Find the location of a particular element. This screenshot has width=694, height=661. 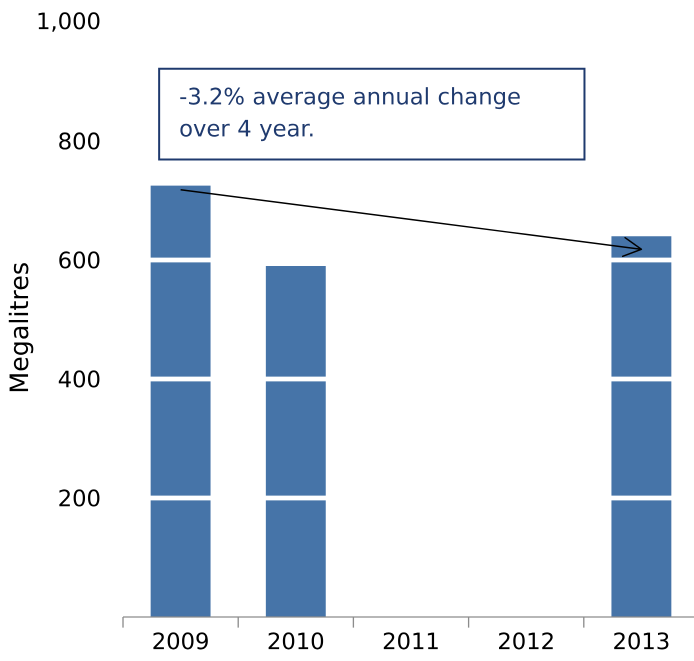

y-tick-label: 800 is located at coordinates (79, 141).